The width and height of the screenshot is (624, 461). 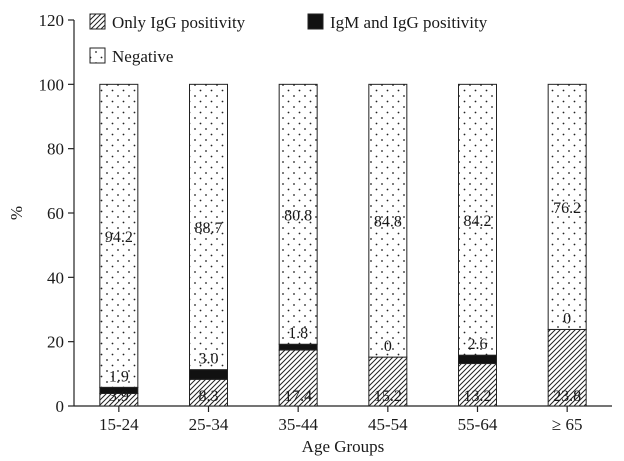 I want to click on legend-label-igm-igg: IgM and IgG positivity, so click(x=409, y=22).